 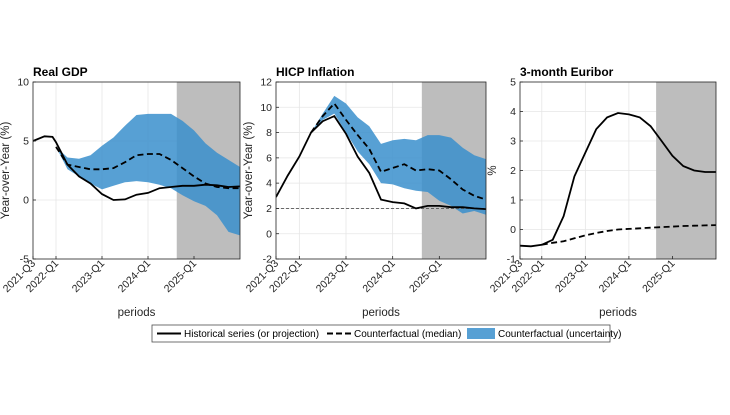 What do you see at coordinates (481, 333) in the screenshot?
I see `legend-uncertainty-swatch` at bounding box center [481, 333].